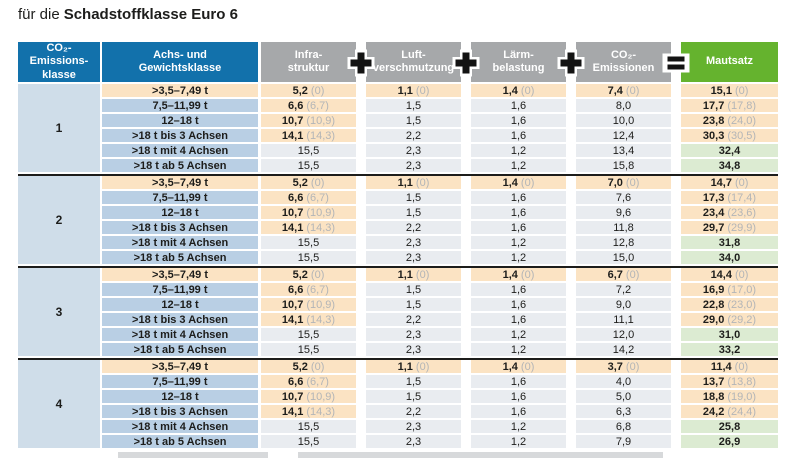 The height and width of the screenshot is (458, 795). Describe the element at coordinates (721, 90) in the screenshot. I see `cell-value: 15,1` at that location.